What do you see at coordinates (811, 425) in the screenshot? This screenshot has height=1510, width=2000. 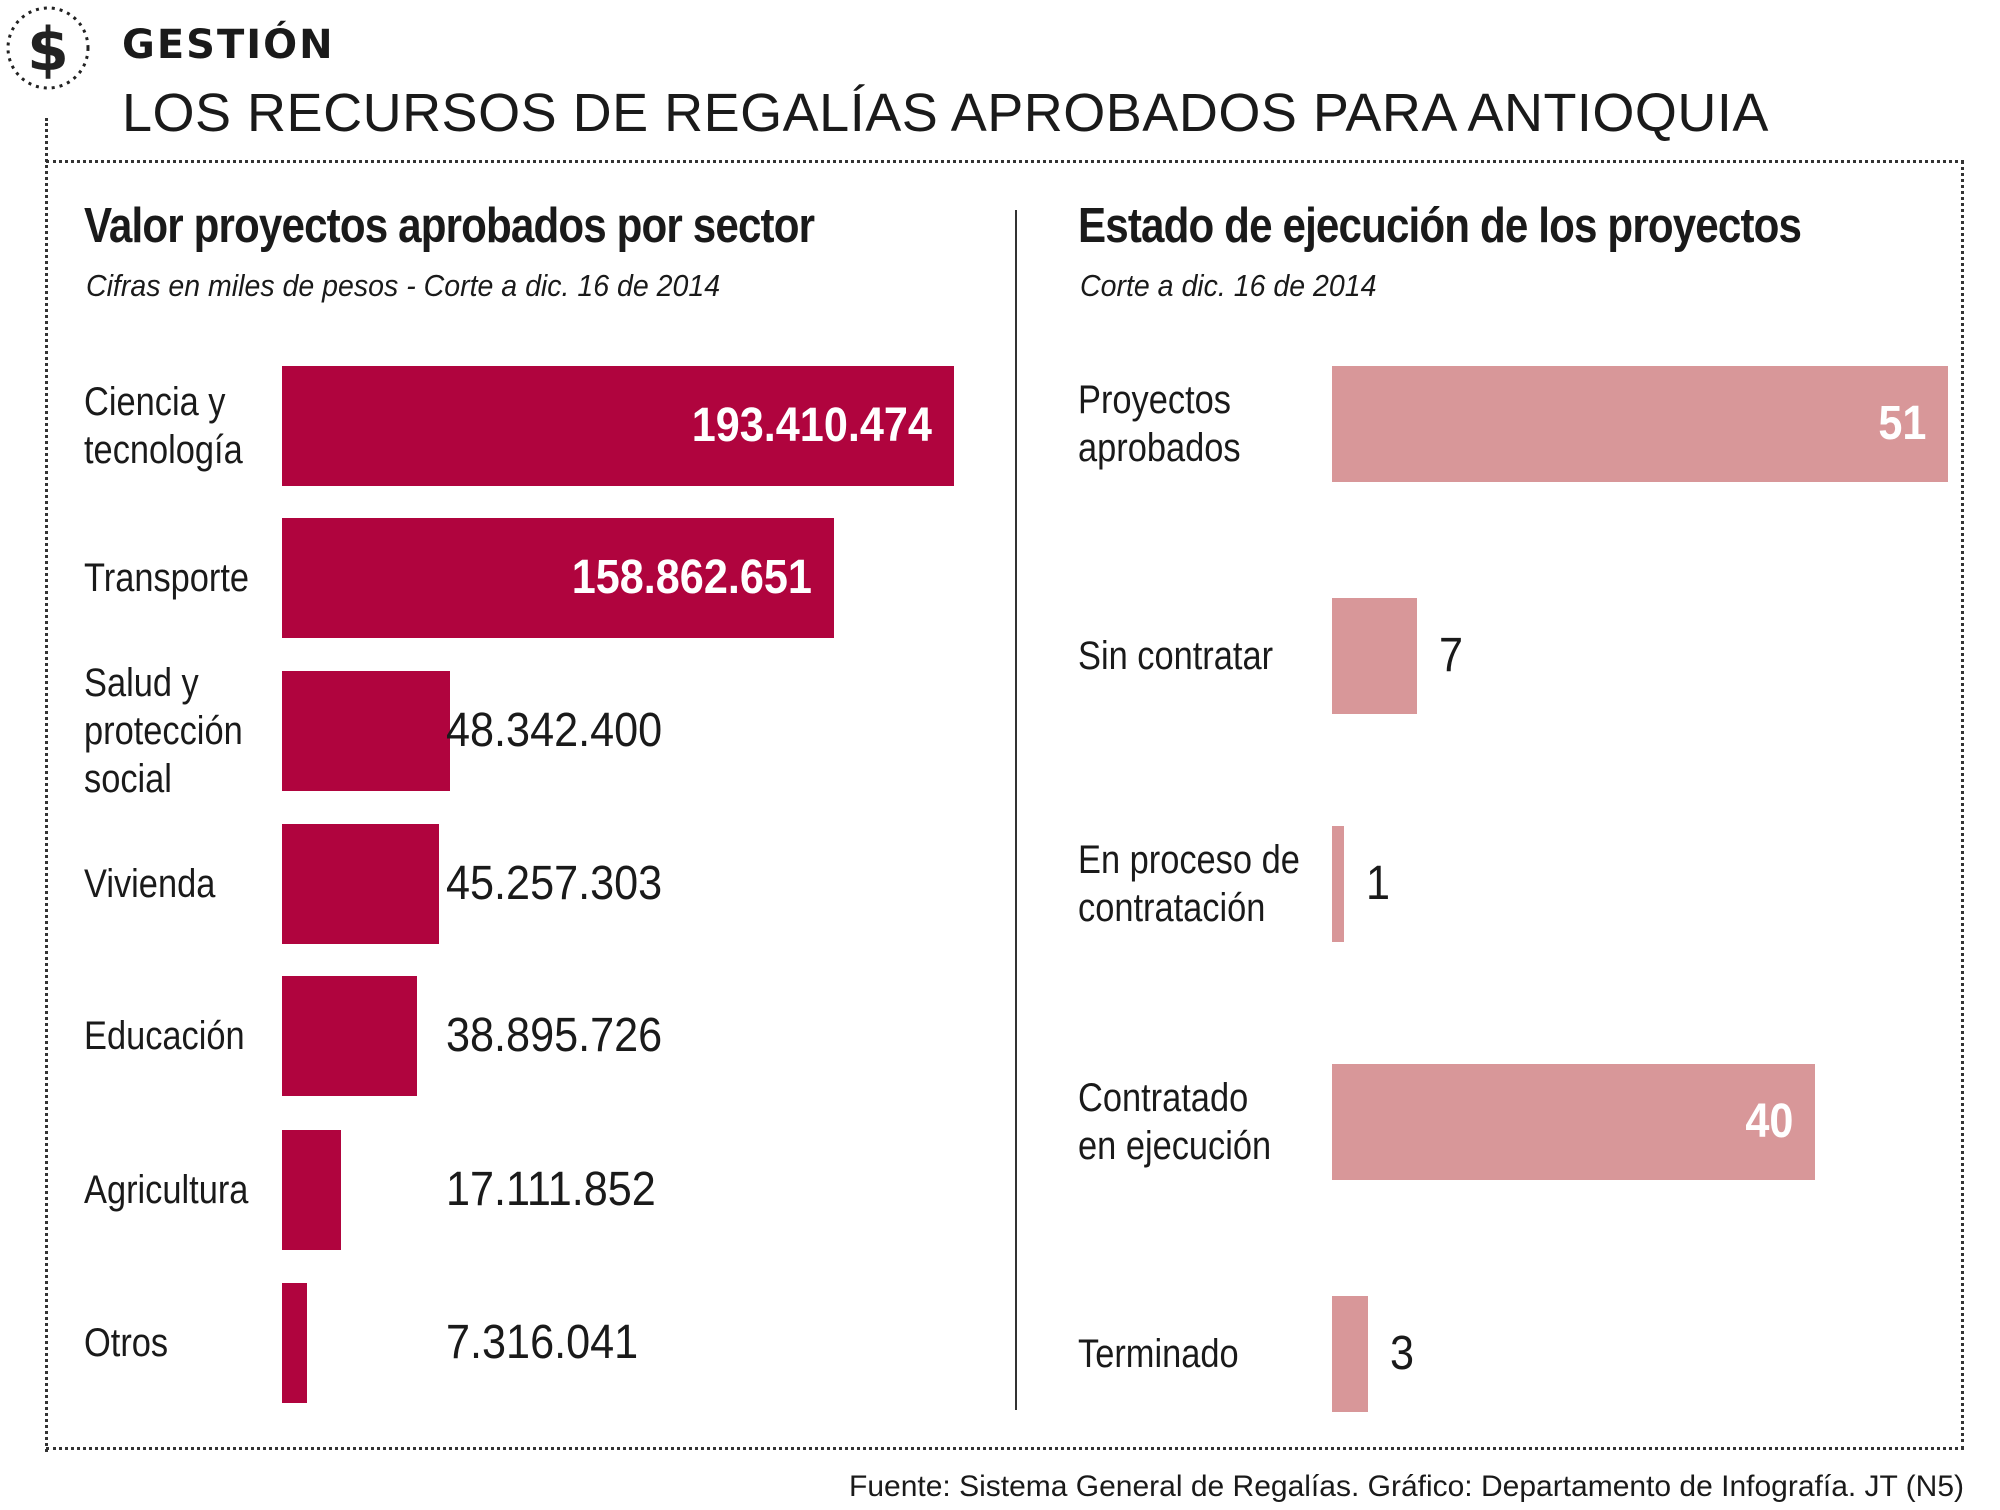 I see `value-label: 193.410.474` at bounding box center [811, 425].